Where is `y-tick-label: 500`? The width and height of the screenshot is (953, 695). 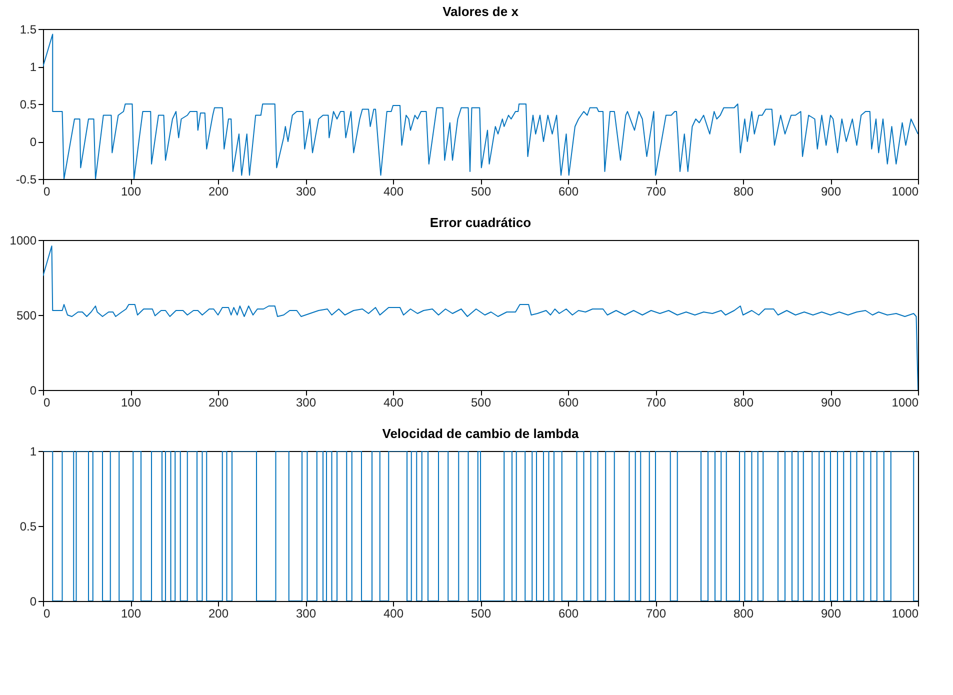
y-tick-label: 500 is located at coordinates (26, 315).